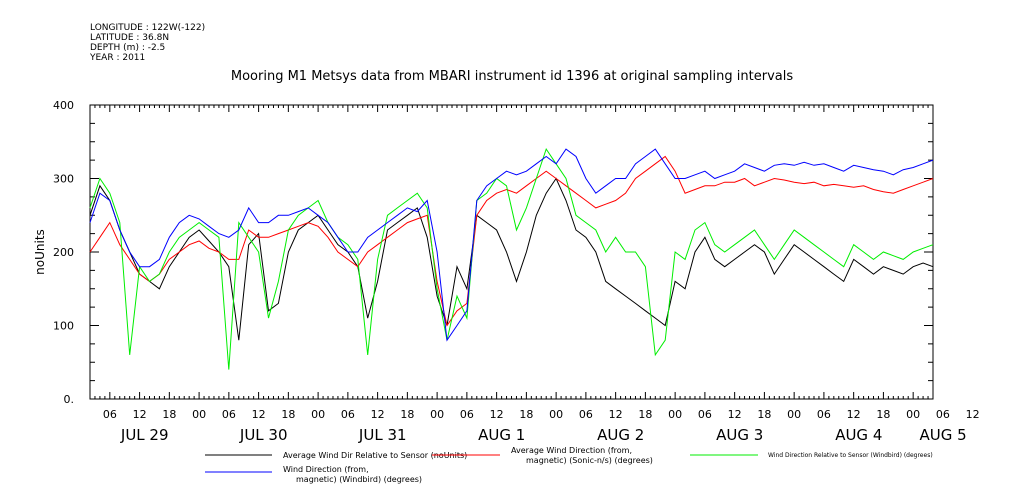 The width and height of the screenshot is (1009, 504). What do you see at coordinates (501, 435) in the screenshot?
I see `x-date-label: AUG 1` at bounding box center [501, 435].